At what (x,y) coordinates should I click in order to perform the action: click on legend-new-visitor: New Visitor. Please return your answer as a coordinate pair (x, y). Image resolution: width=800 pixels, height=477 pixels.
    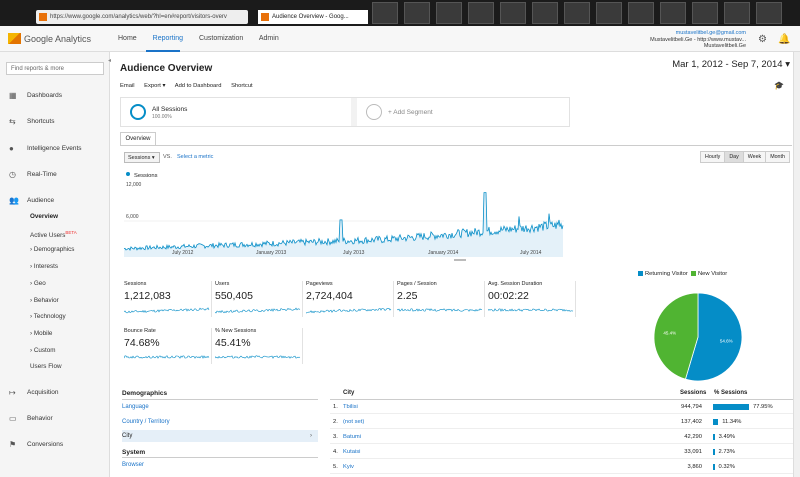
    Looking at the image, I should click on (712, 274).